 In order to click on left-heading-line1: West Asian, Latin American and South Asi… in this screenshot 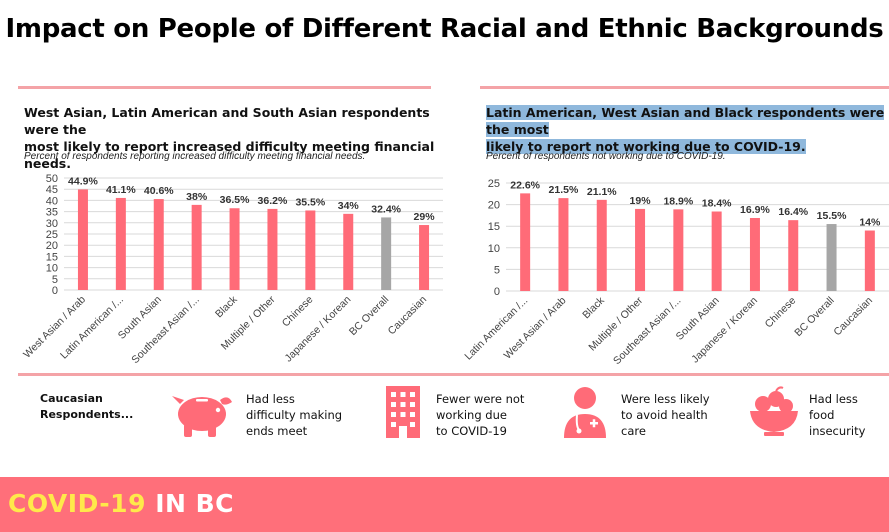, I will do `click(227, 121)`.